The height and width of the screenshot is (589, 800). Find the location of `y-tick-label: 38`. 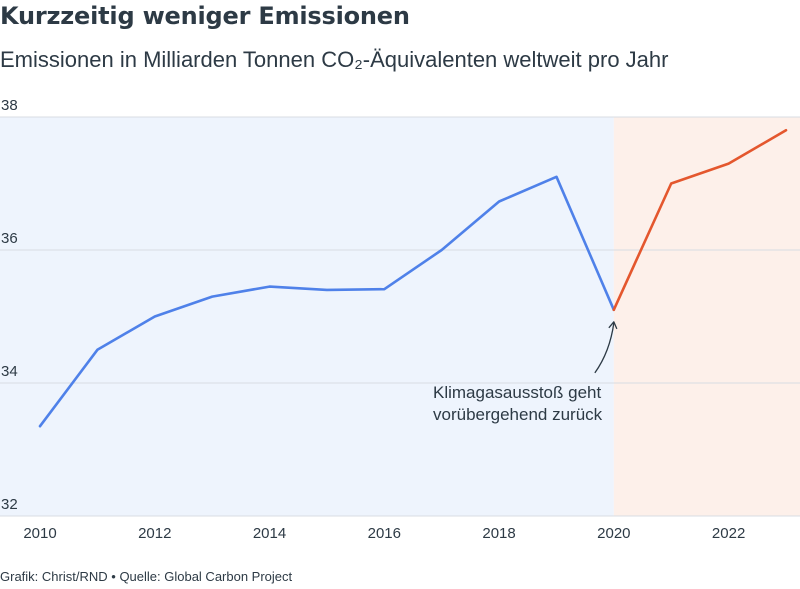

y-tick-label: 38 is located at coordinates (9, 105).